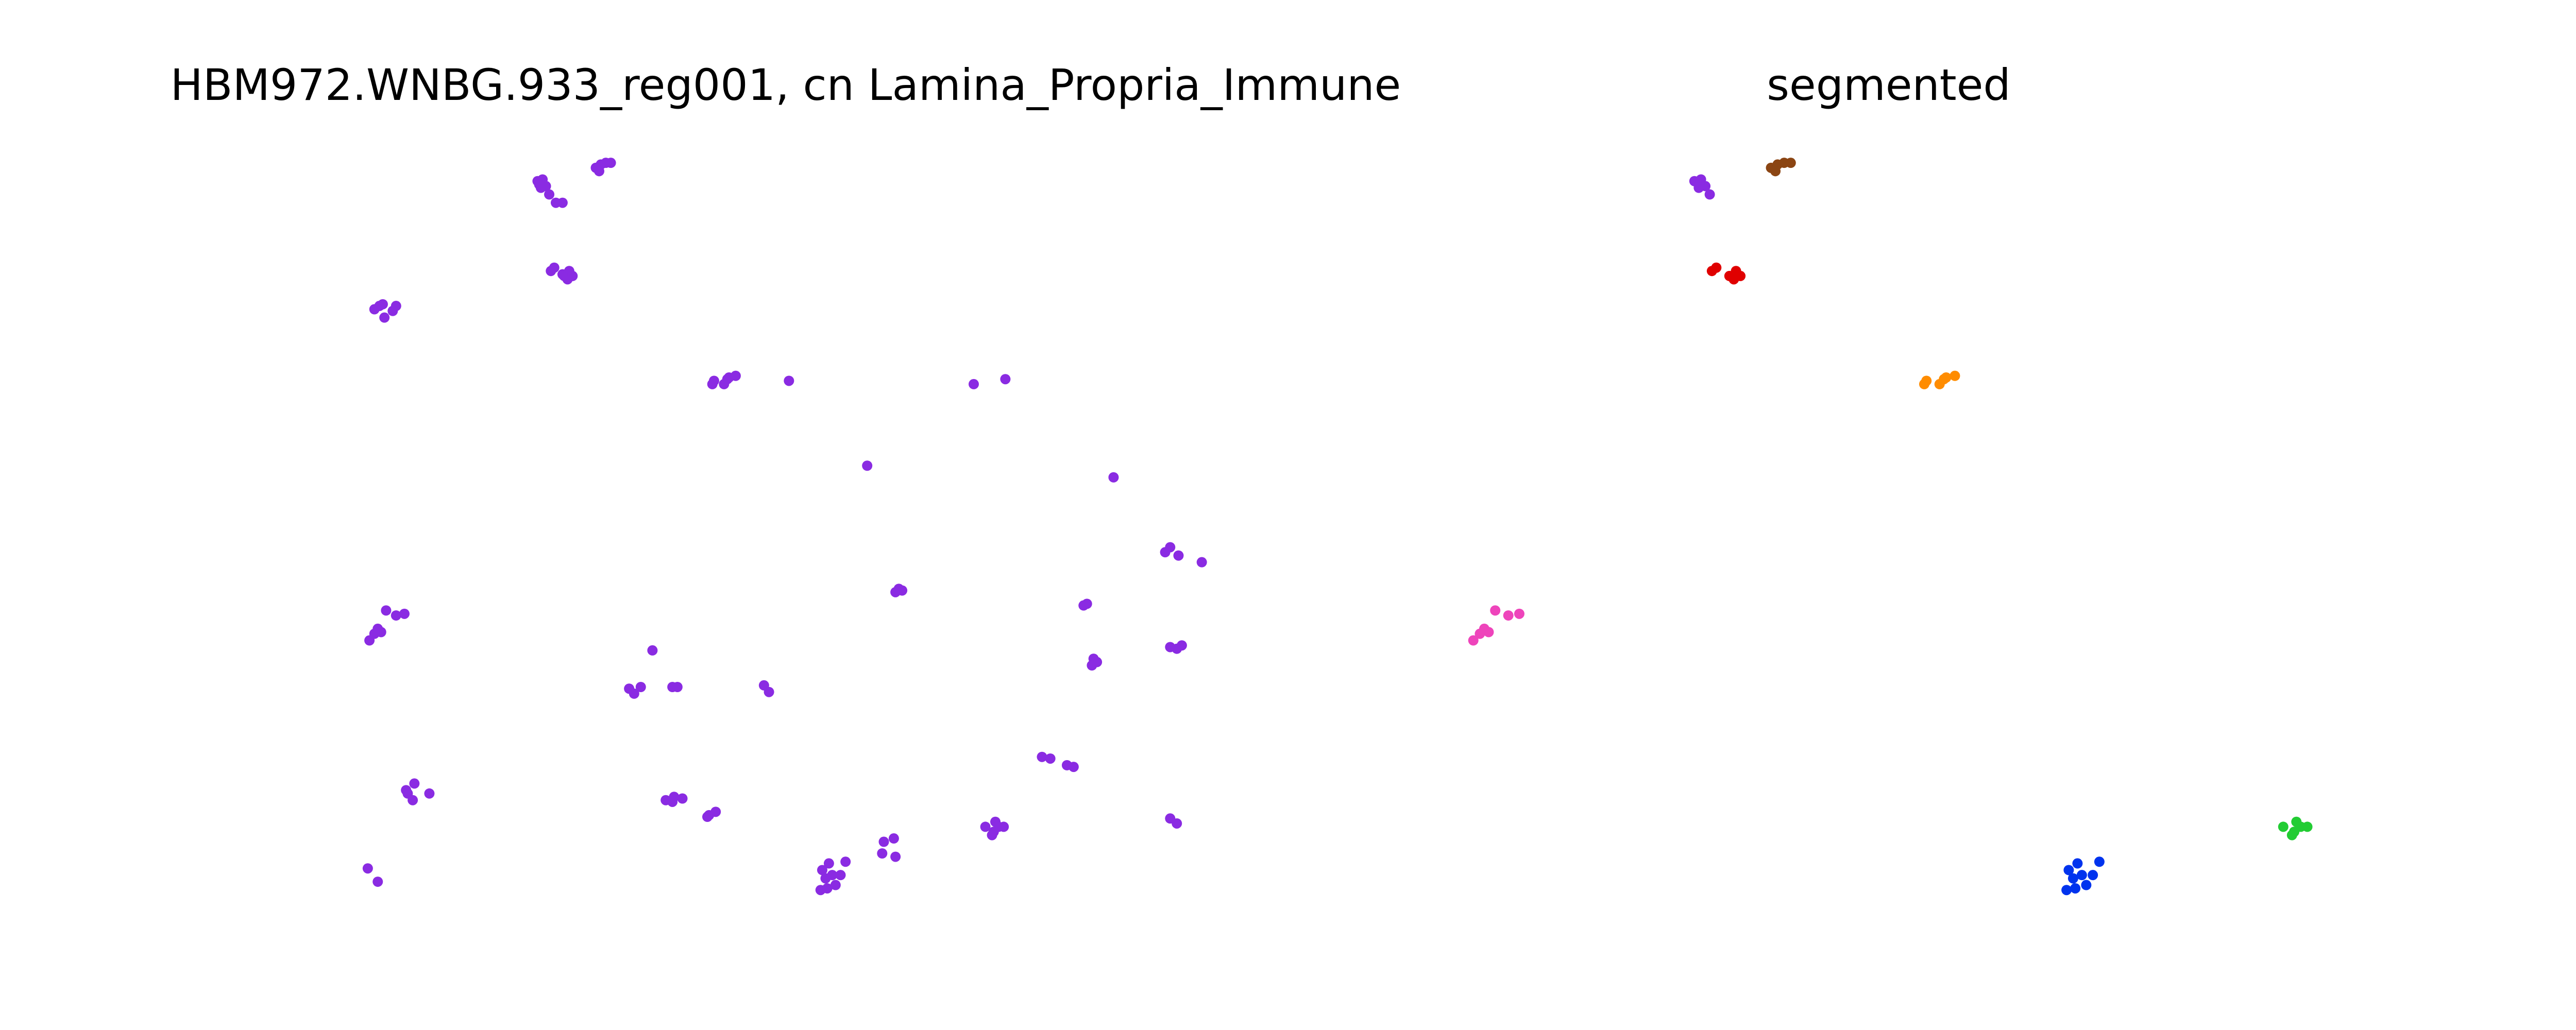  I want to click on chart-title: segmented, so click(1888, 85).